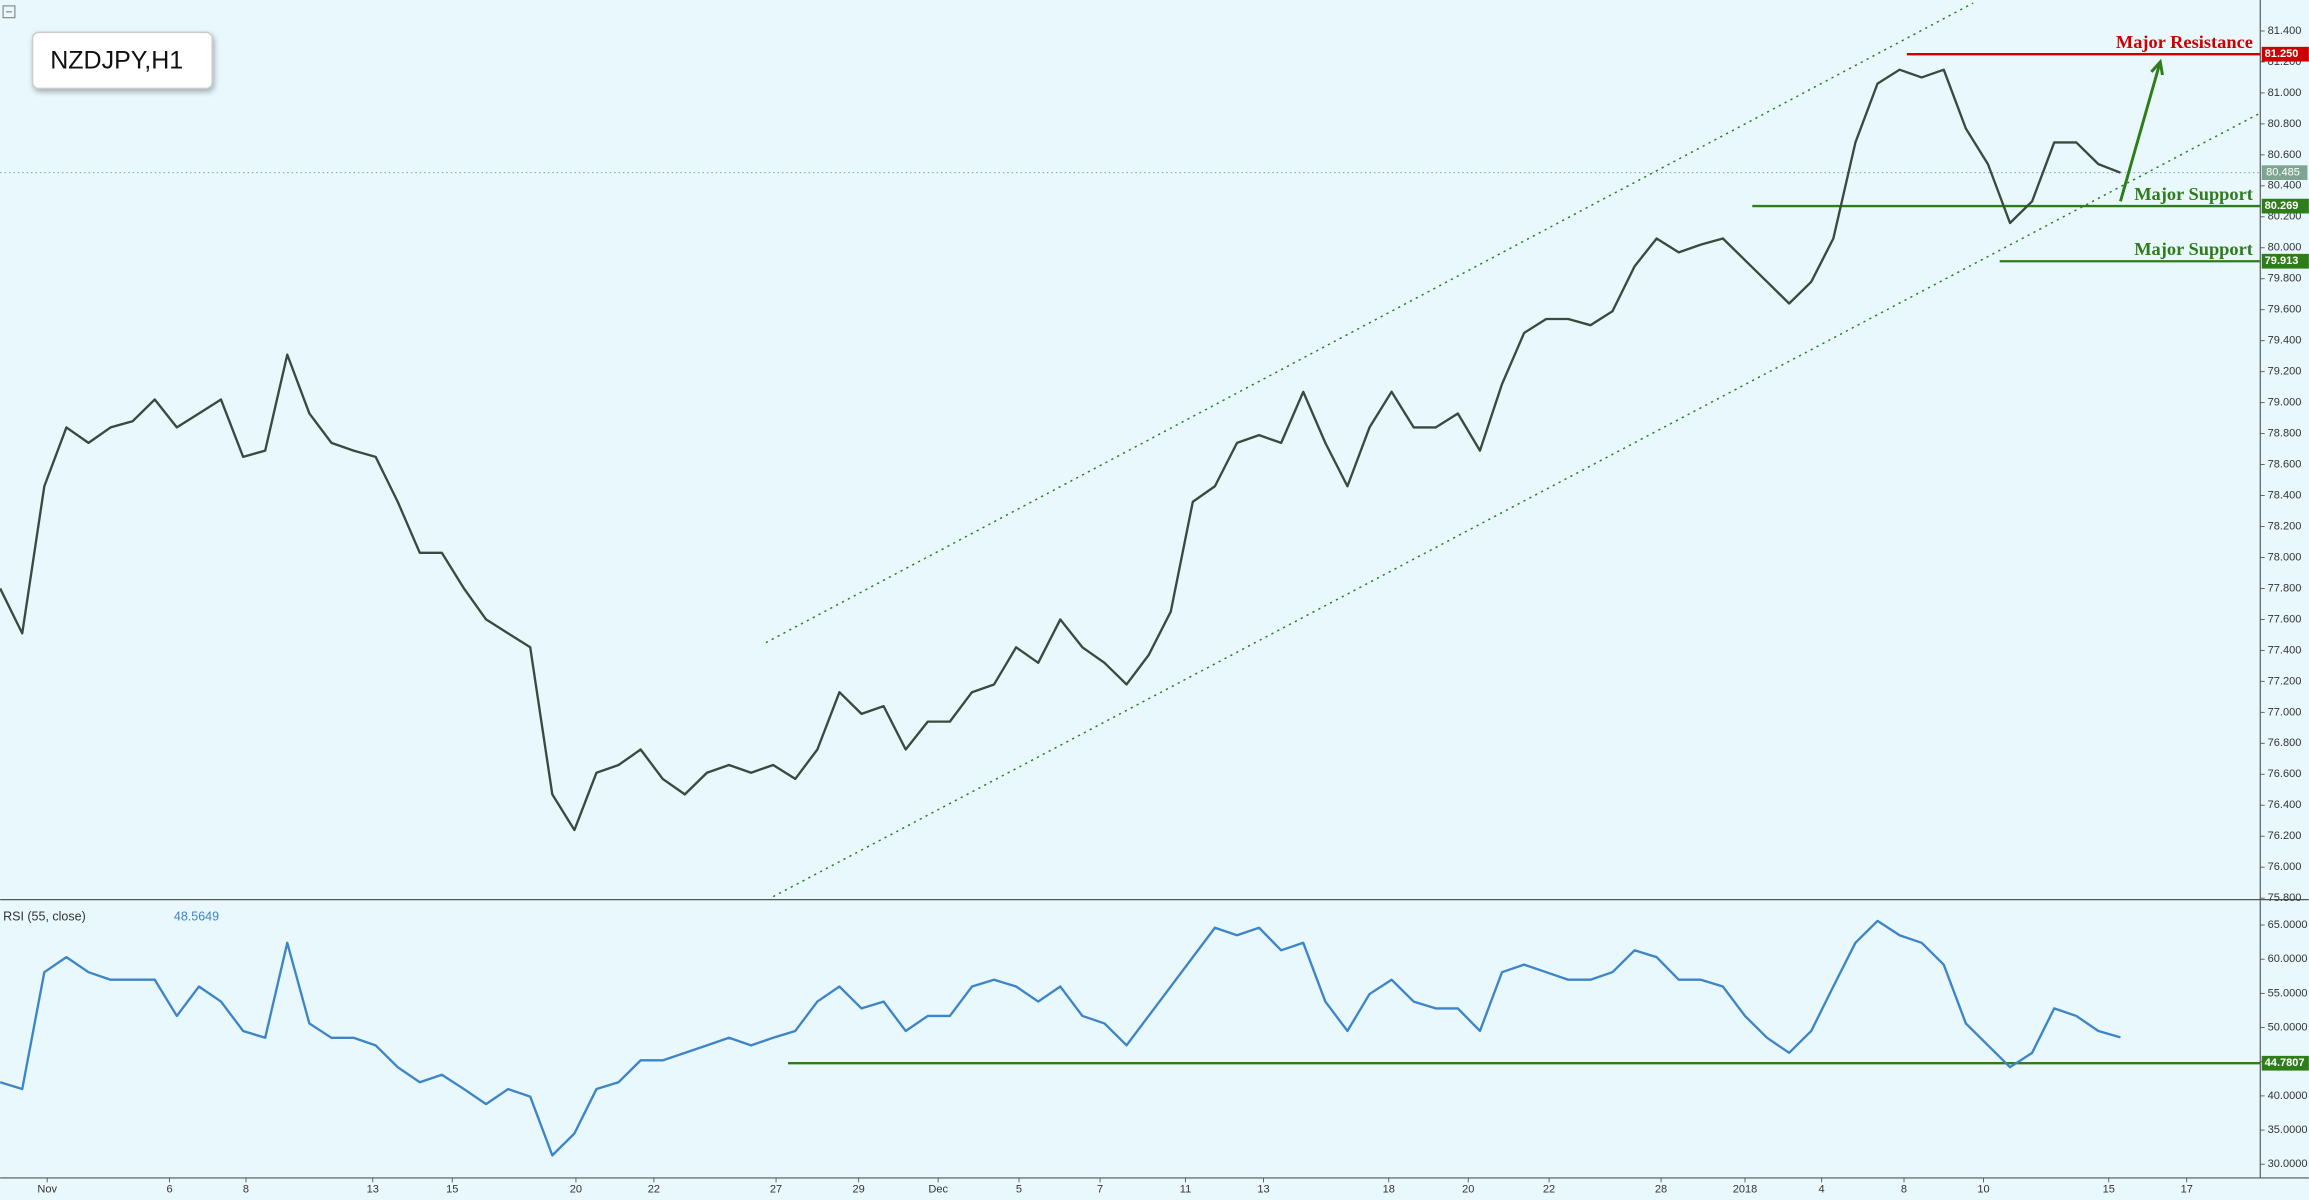 This screenshot has width=2309, height=1200. Describe the element at coordinates (2285, 743) in the screenshot. I see `y-tick-label: 76.800` at that location.